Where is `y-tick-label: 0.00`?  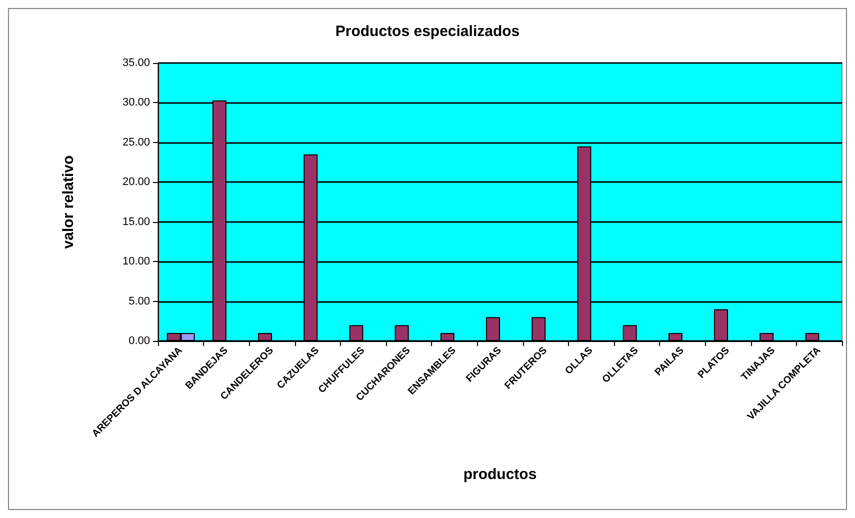 y-tick-label: 0.00 is located at coordinates (139, 341).